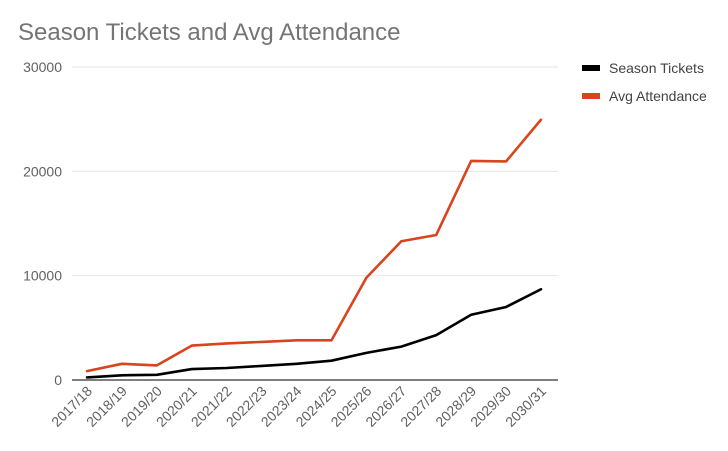 This screenshot has height=451, width=728. What do you see at coordinates (209, 32) in the screenshot?
I see `chart-title: Season Tickets and Avg Attendance` at bounding box center [209, 32].